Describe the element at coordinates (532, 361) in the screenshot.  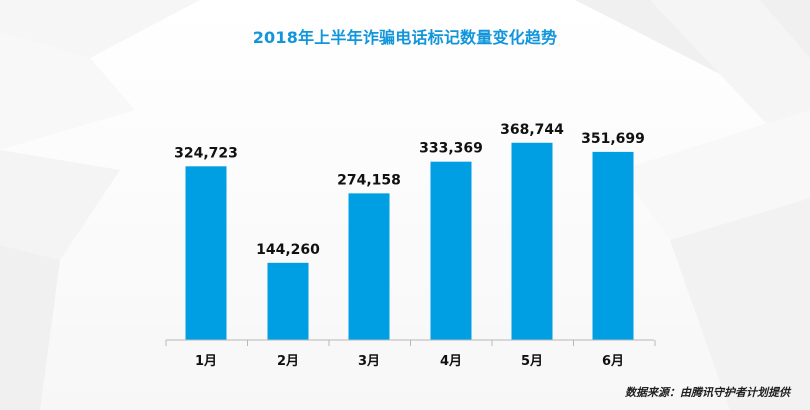
I see `x-axis-label-5: 5月` at that location.